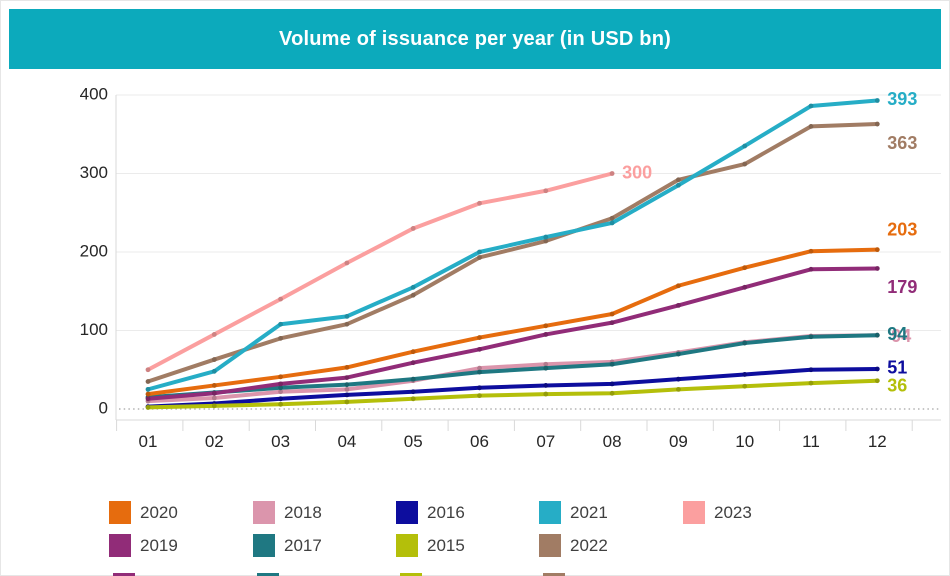 The image size is (950, 576). Describe the element at coordinates (811, 441) in the screenshot. I see `x-tick-label-11: 11` at that location.